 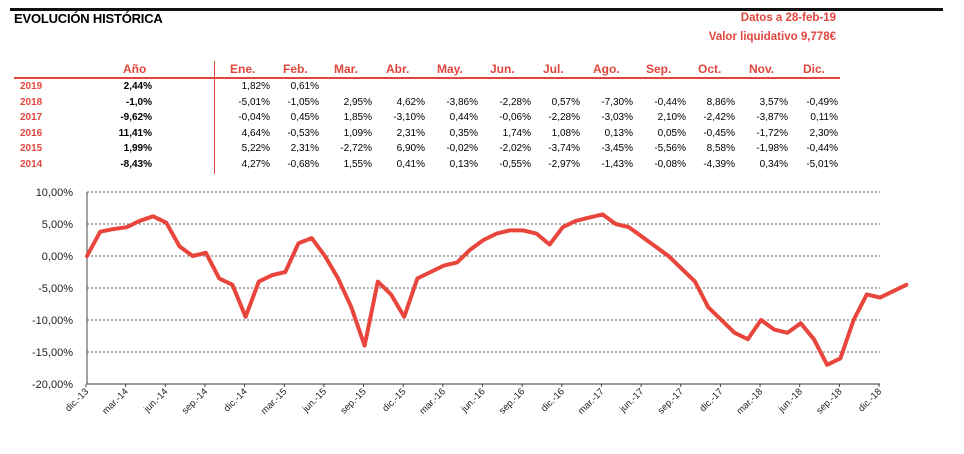 I want to click on monthly-return-cell: 0,57%, so click(x=565, y=102).